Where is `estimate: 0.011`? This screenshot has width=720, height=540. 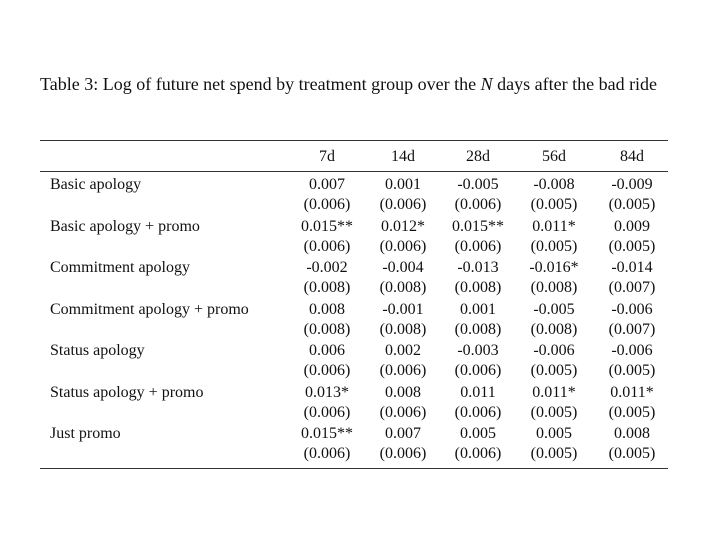 estimate: 0.011 is located at coordinates (478, 392).